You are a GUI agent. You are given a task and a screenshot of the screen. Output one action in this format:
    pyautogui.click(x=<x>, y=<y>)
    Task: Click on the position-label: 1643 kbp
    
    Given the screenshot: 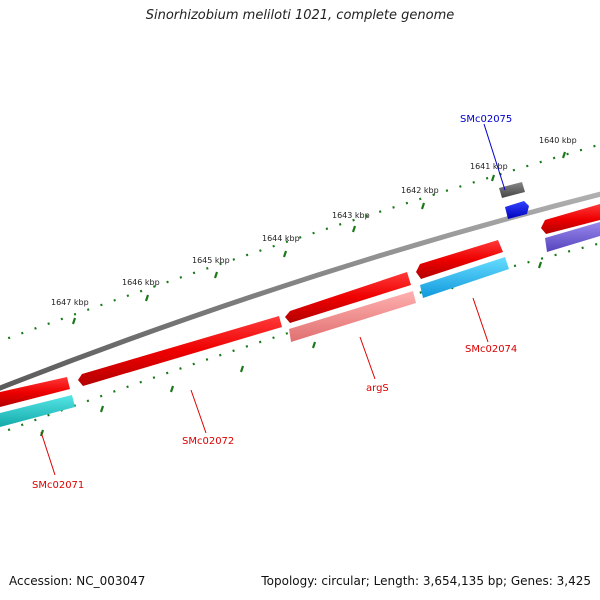 What is the action you would take?
    pyautogui.click(x=351, y=215)
    